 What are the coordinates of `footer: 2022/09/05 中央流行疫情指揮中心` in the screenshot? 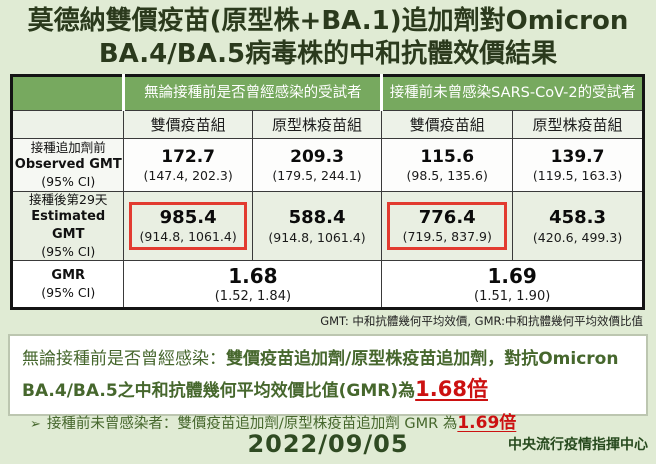 It's located at (328, 444).